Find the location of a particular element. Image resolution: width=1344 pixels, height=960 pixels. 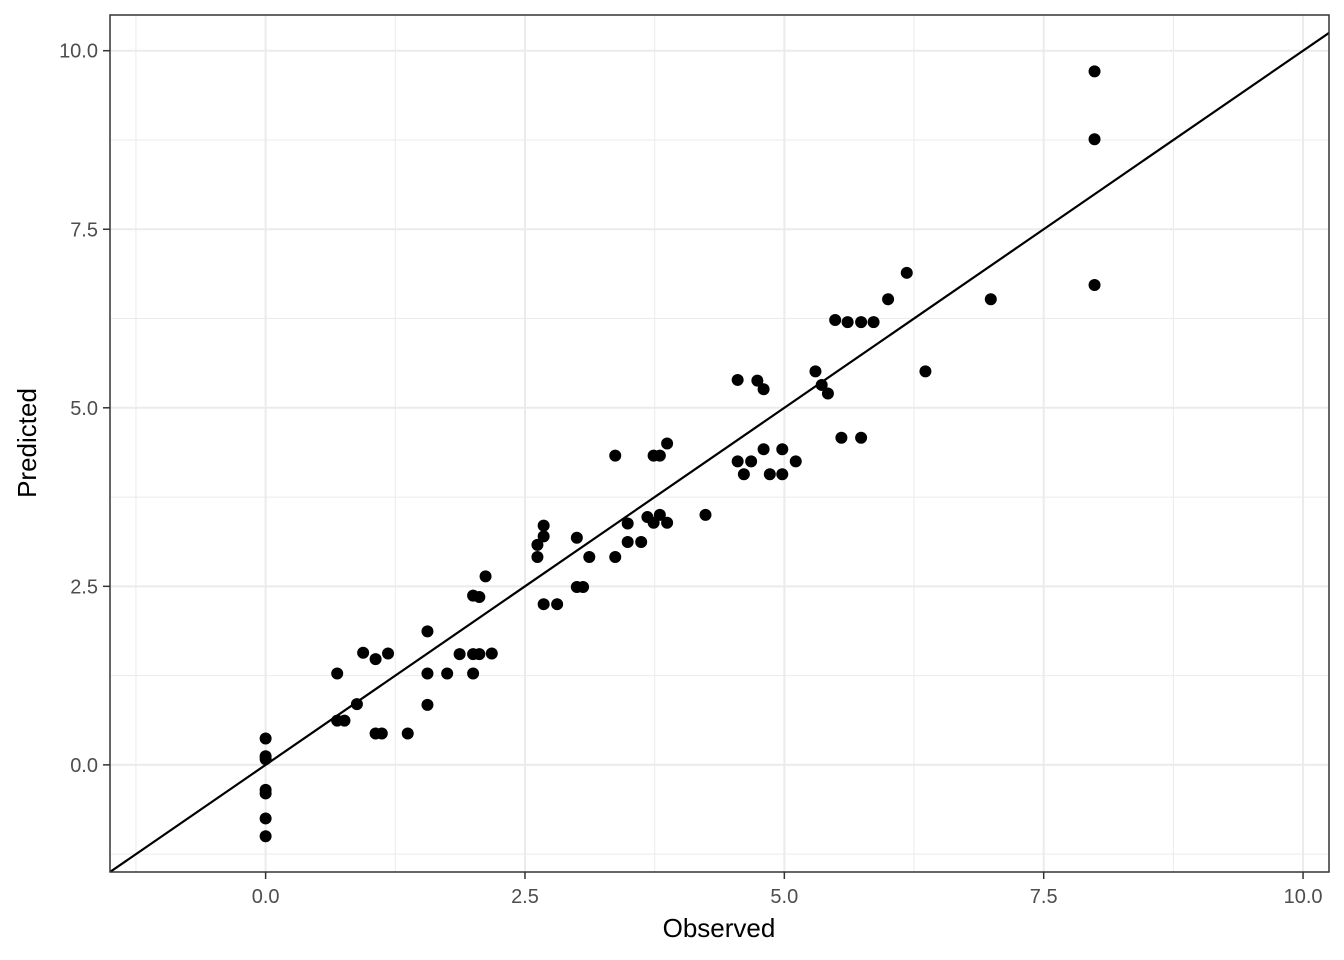

x-tick-label: 2.5 is located at coordinates (525, 897).